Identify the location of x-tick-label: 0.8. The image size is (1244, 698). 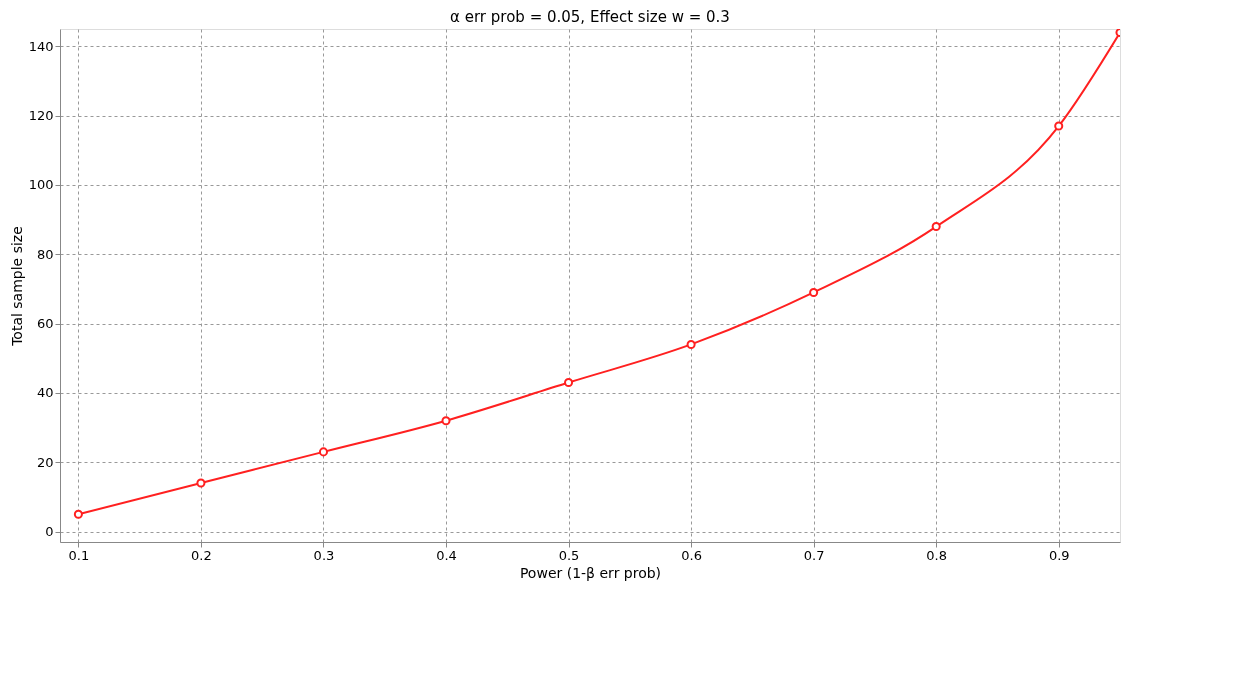
(937, 555).